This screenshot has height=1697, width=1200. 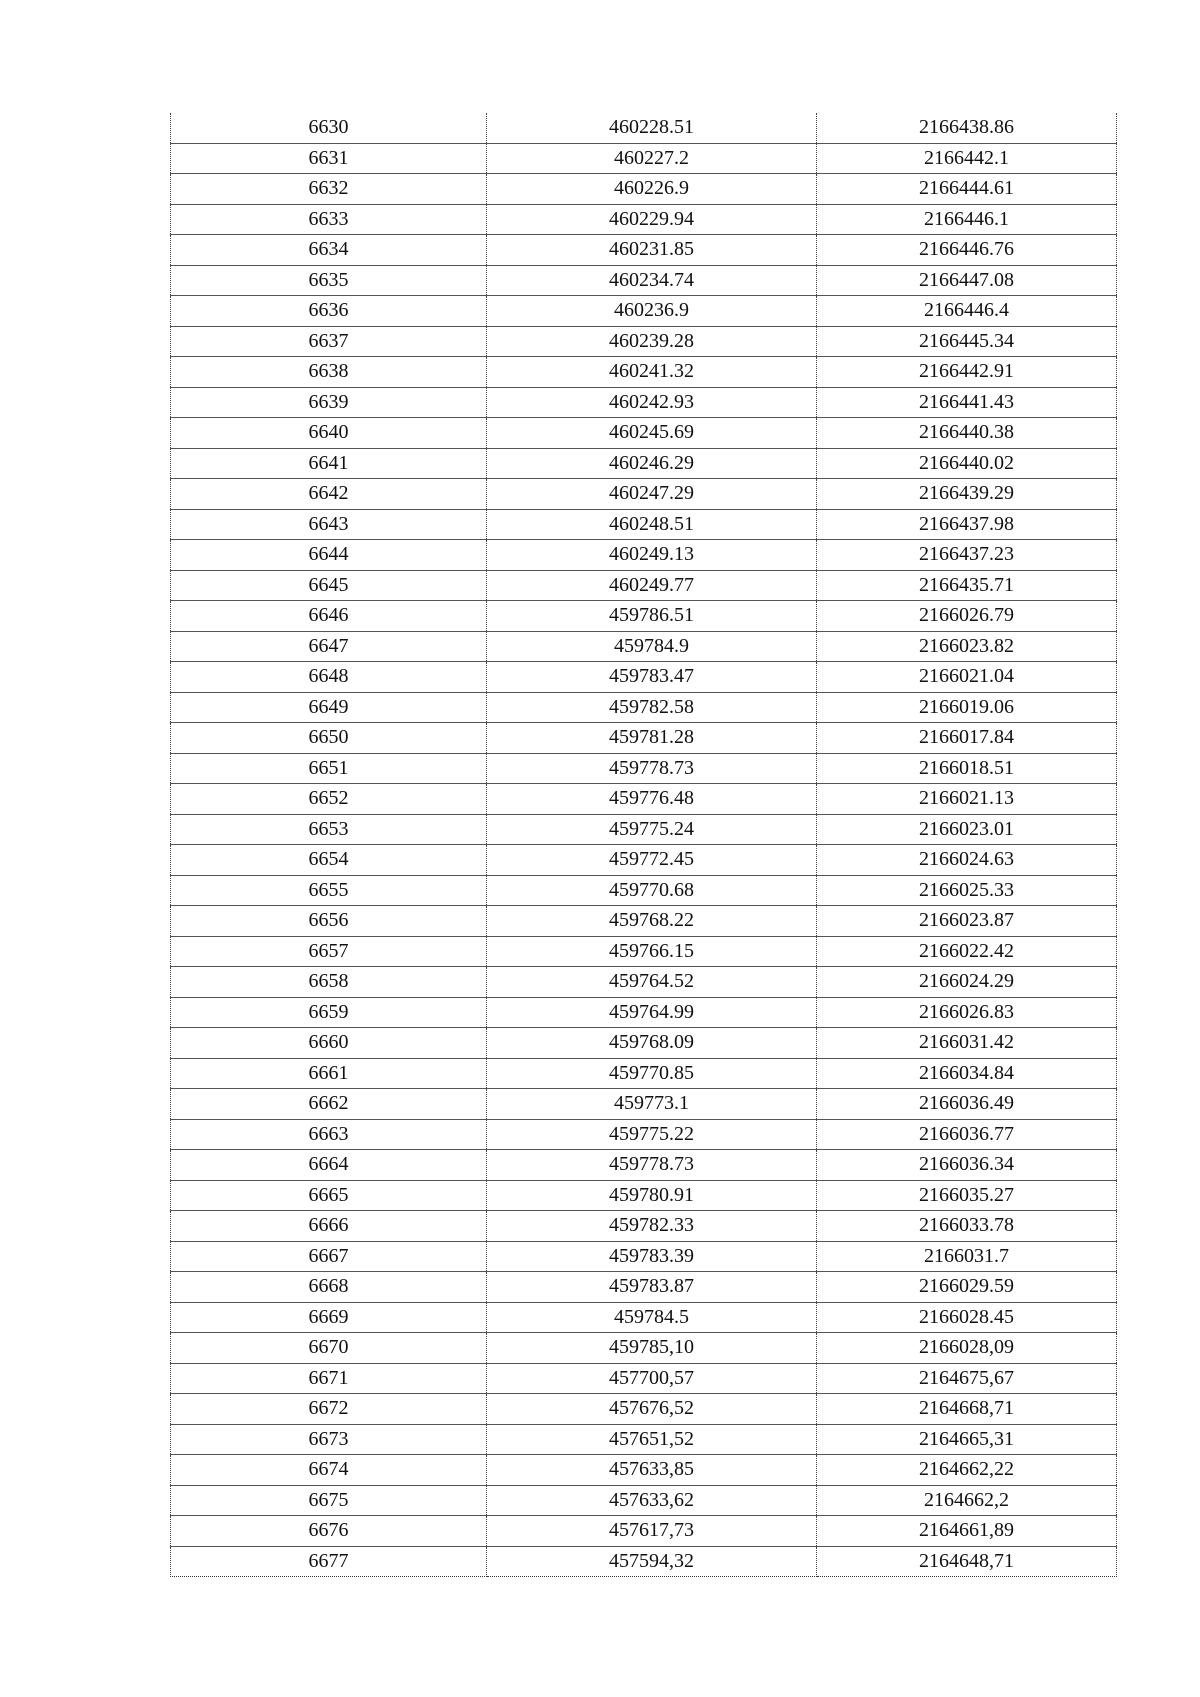 What do you see at coordinates (328, 341) in the screenshot?
I see `point-number-cell: 6637` at bounding box center [328, 341].